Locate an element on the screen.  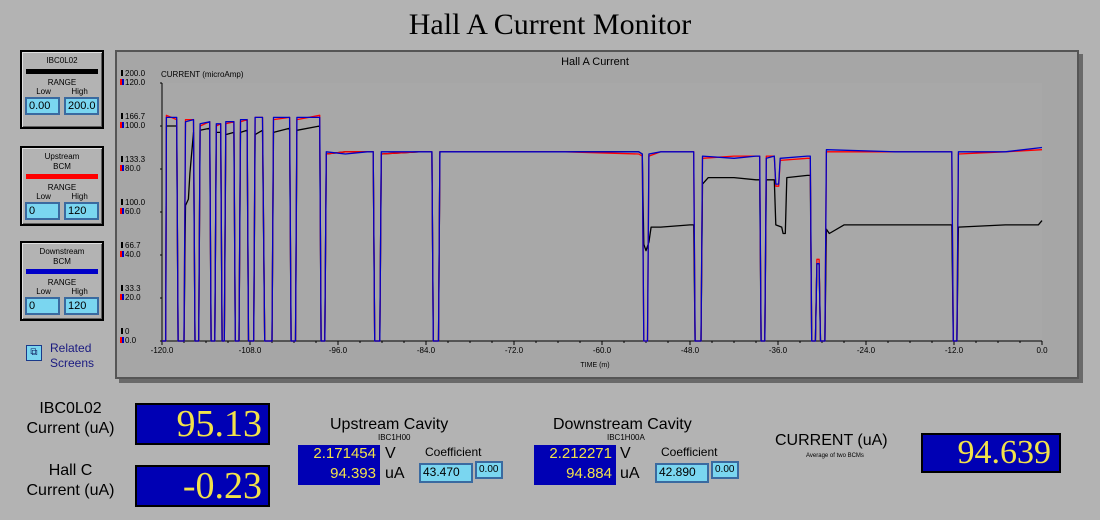
related-label-line1: Related is located at coordinates (71, 348).